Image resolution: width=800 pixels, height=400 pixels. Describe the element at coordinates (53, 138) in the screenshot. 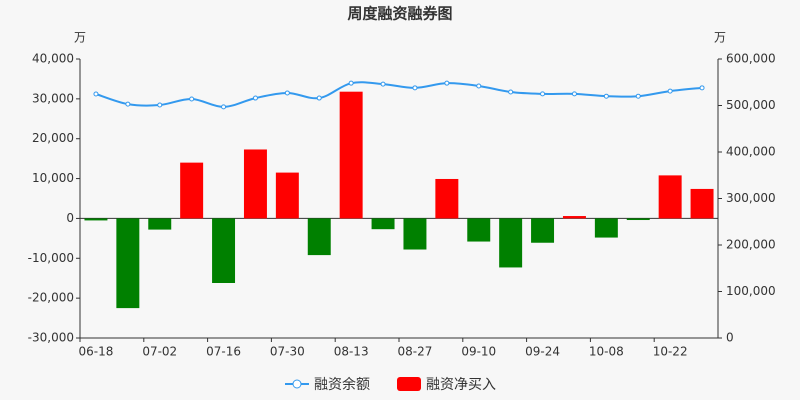

I see `y-tick-label: 20,000` at that location.